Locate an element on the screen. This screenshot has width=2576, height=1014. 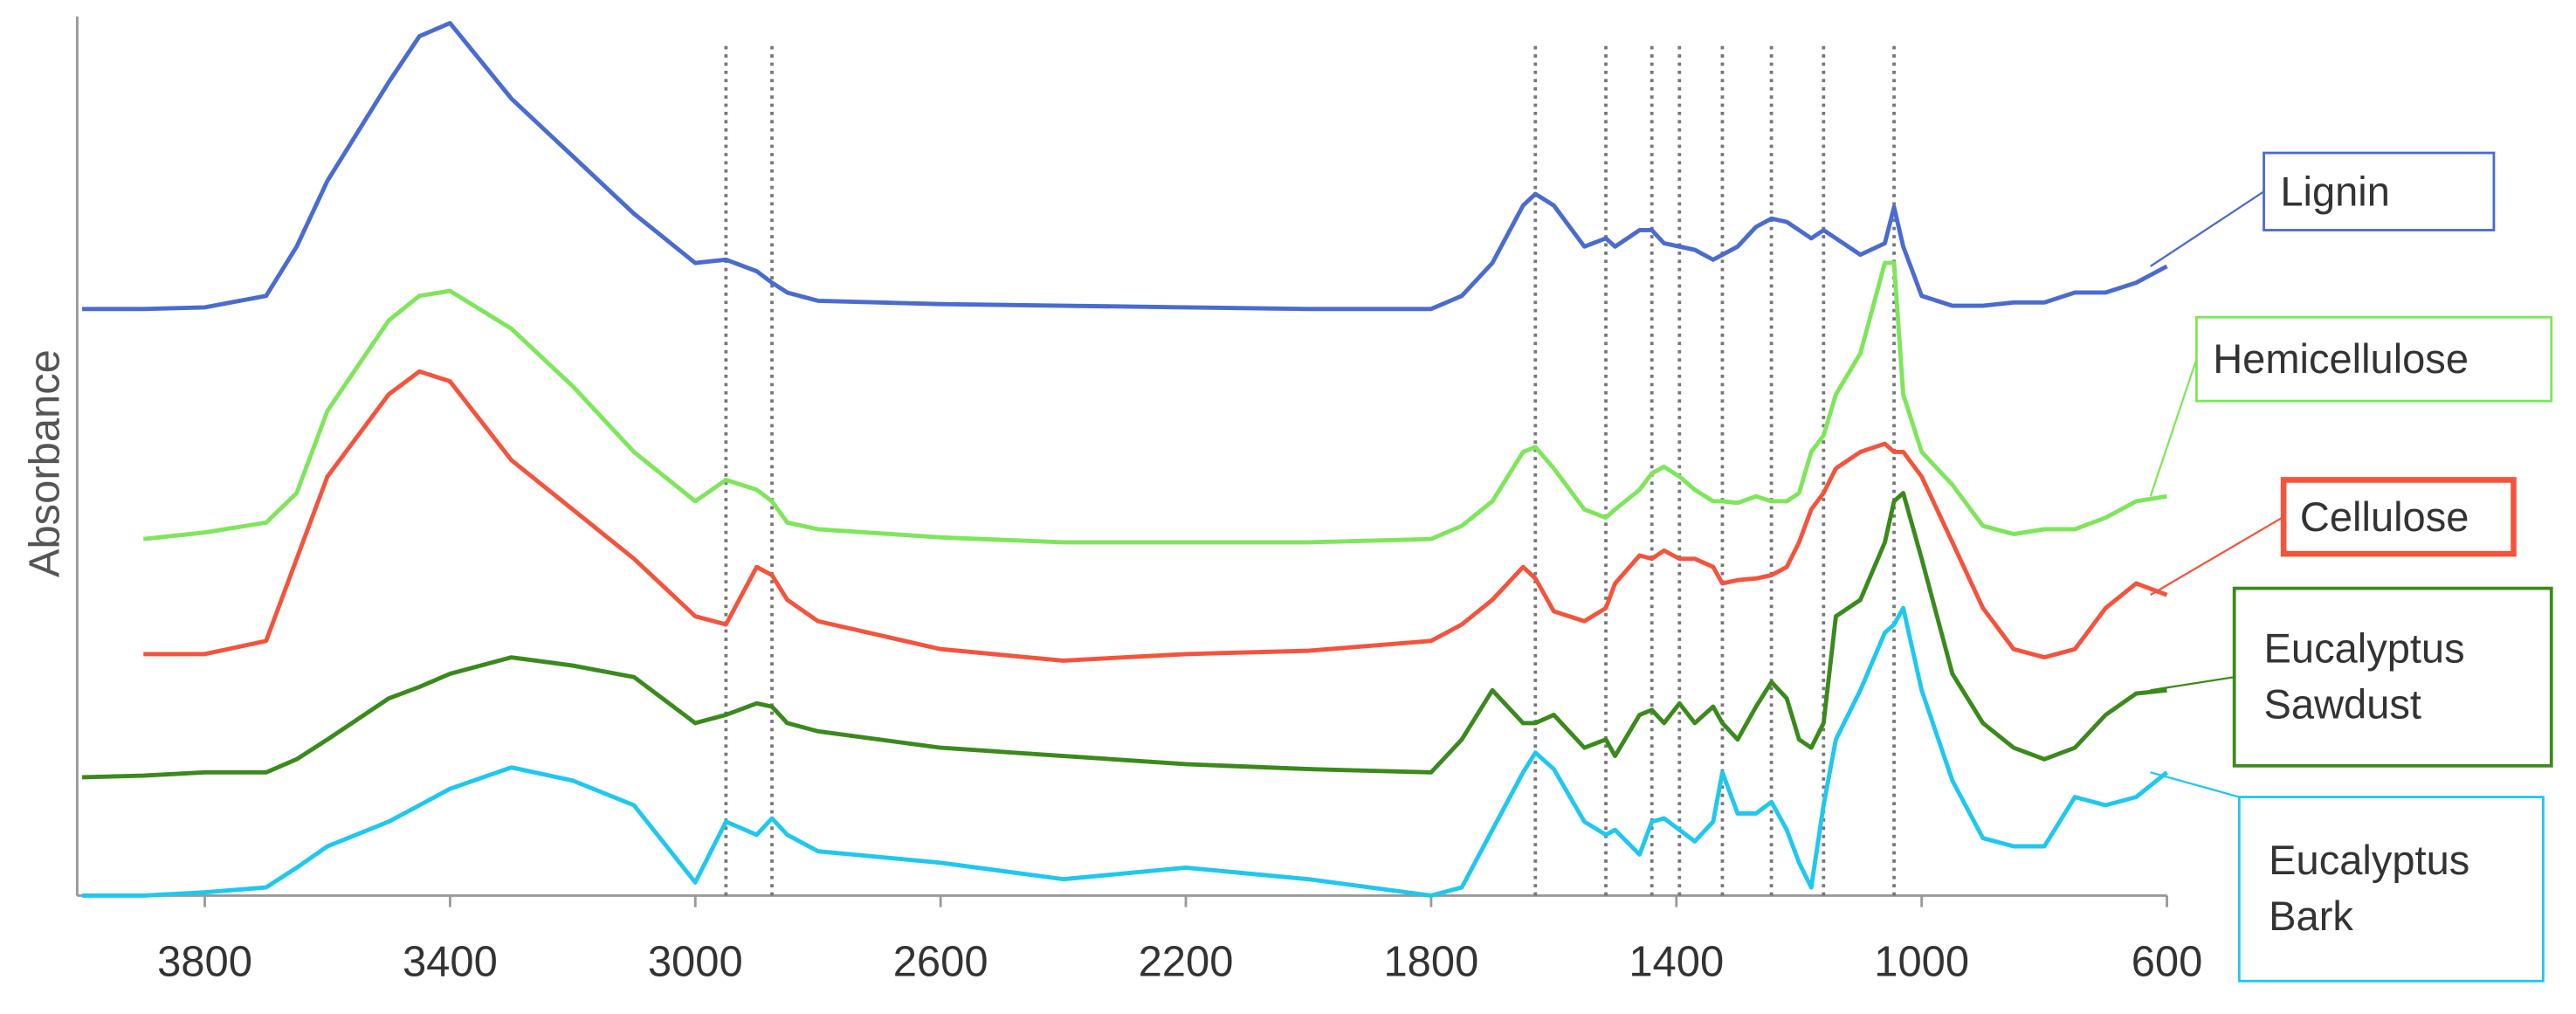
legend-item: Eucalyptus Sawdust is located at coordinates (2364, 676).